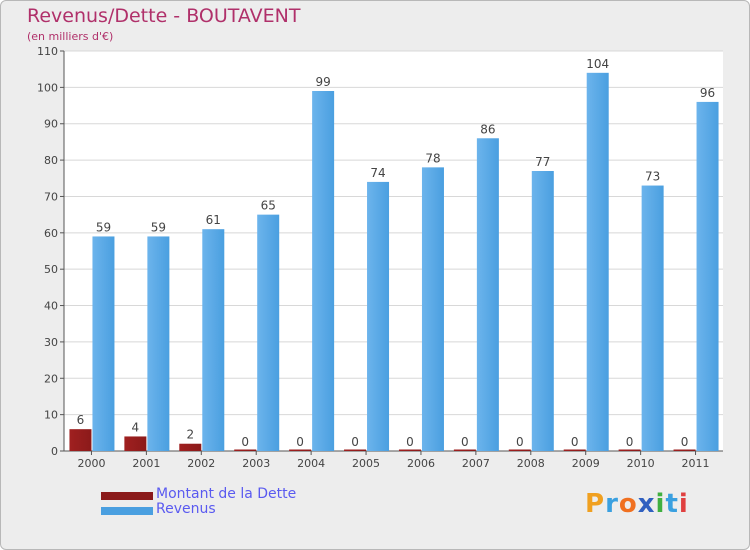 The width and height of the screenshot is (750, 550). What do you see at coordinates (190, 435) in the screenshot?
I see `data-label-debt: 2` at bounding box center [190, 435].